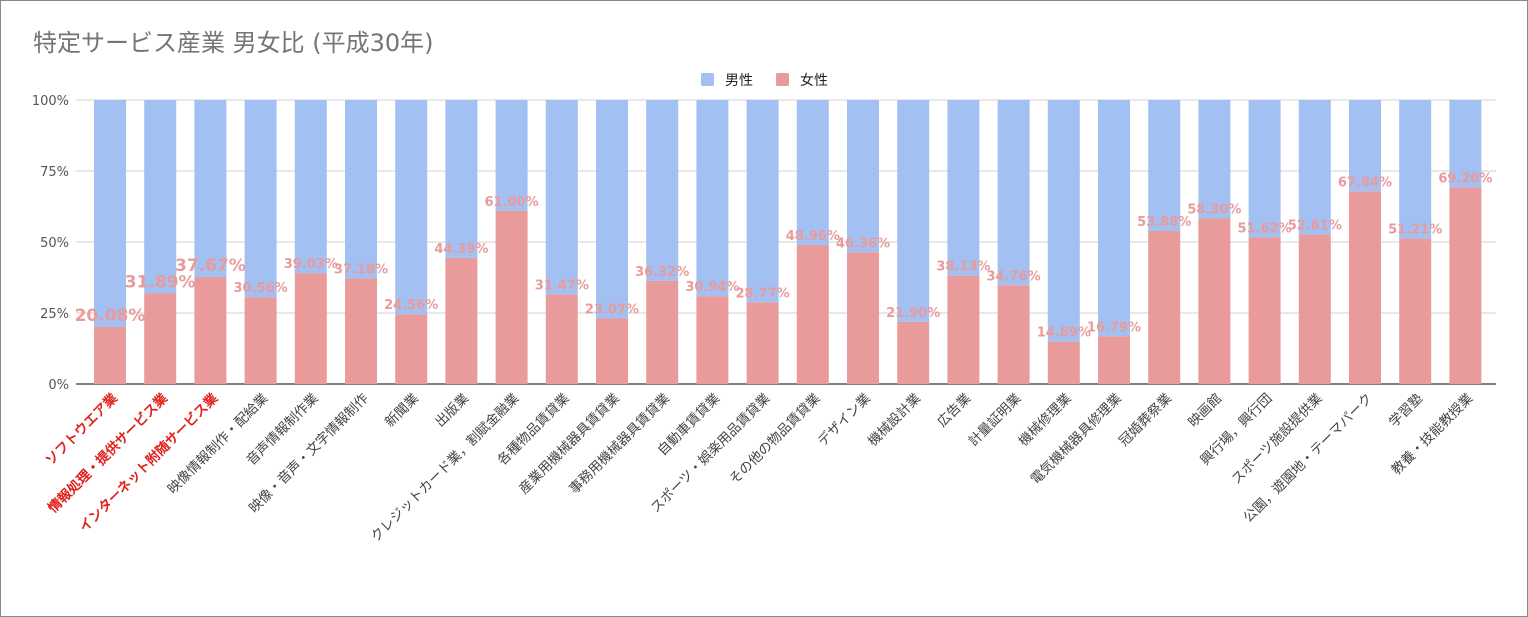 The width and height of the screenshot is (1528, 617). Describe the element at coordinates (712, 287) in the screenshot. I see `data-label: 30.94%` at that location.